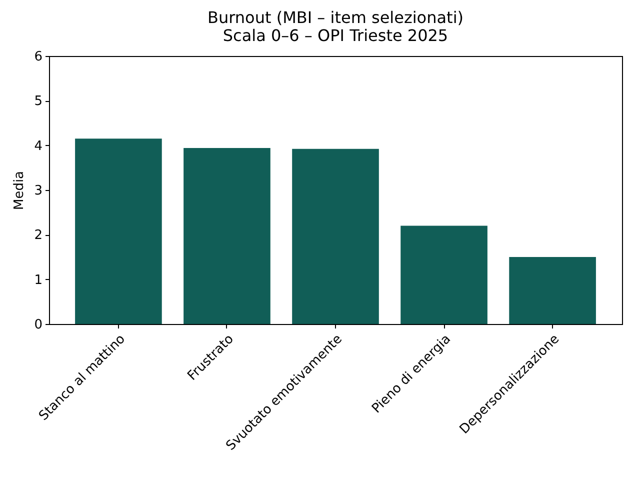  What do you see at coordinates (38, 236) in the screenshot?
I see `y-tick-label: 2` at bounding box center [38, 236].